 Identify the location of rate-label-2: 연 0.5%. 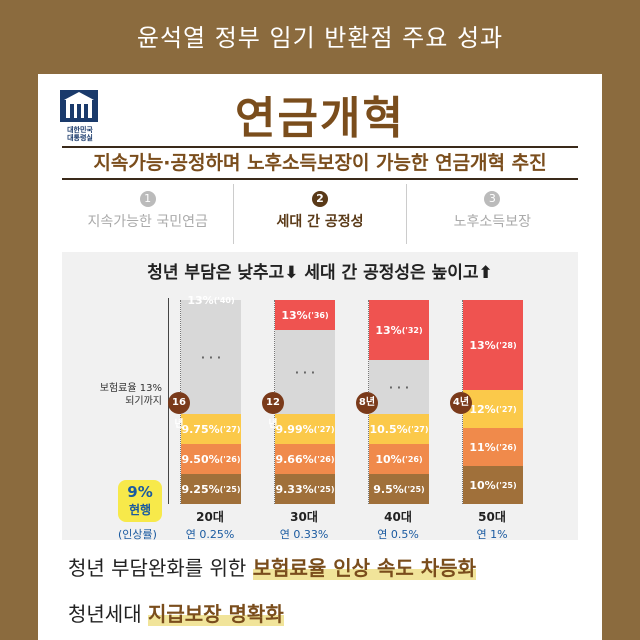
(398, 534).